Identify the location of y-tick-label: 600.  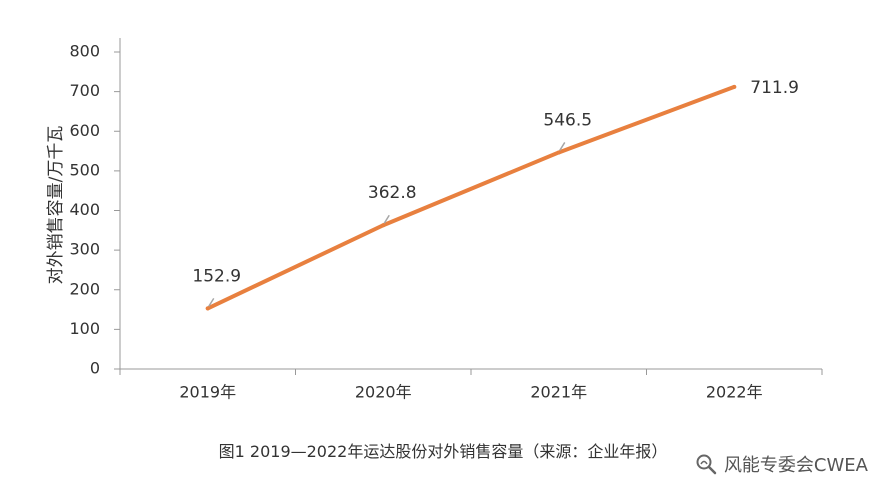
(84, 130).